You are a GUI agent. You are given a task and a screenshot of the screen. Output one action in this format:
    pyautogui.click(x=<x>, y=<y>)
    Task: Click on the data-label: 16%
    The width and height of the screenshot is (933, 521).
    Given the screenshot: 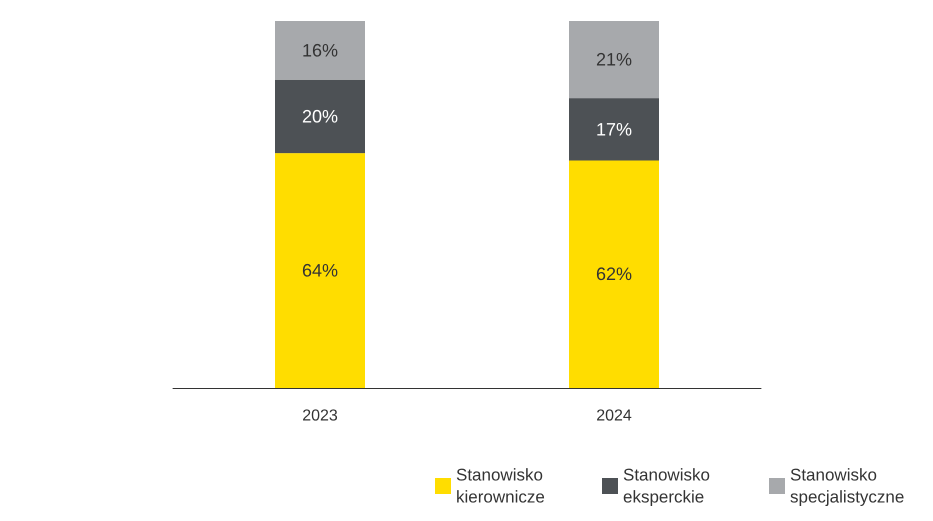 What is the action you would take?
    pyautogui.click(x=320, y=50)
    